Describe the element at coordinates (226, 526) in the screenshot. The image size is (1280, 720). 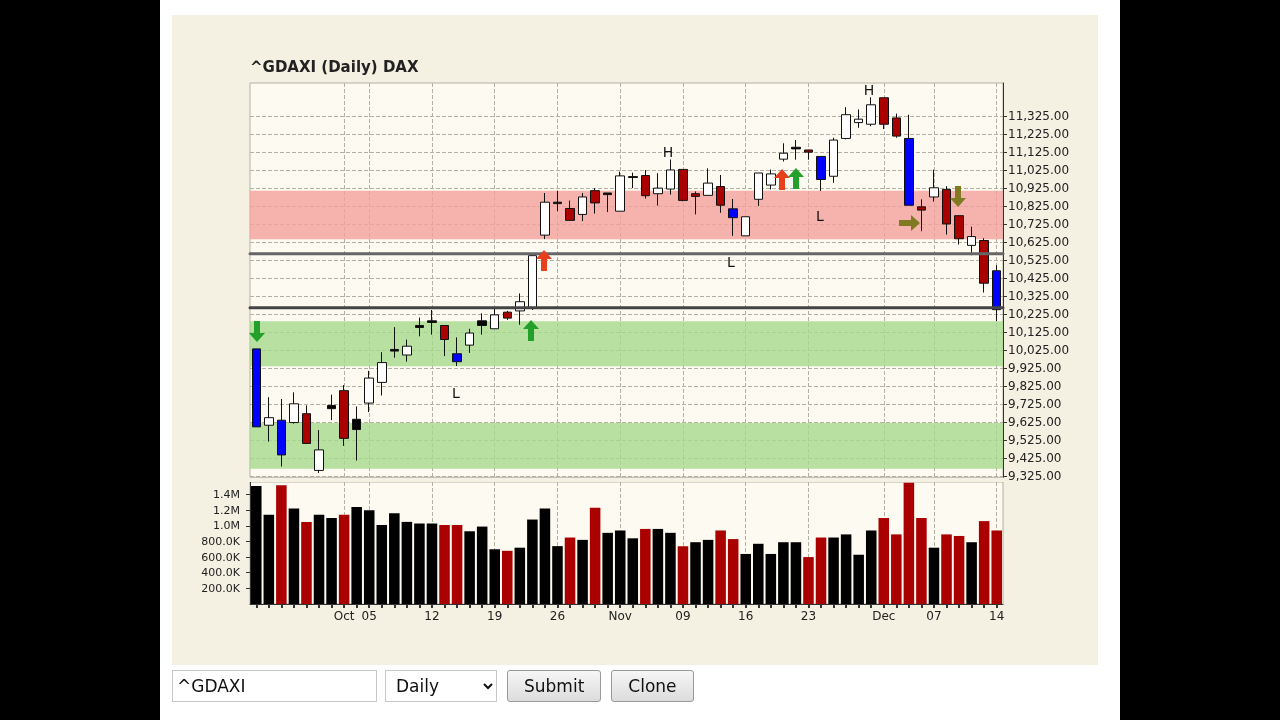
I see `y-tick-label: 1.0M` at that location.